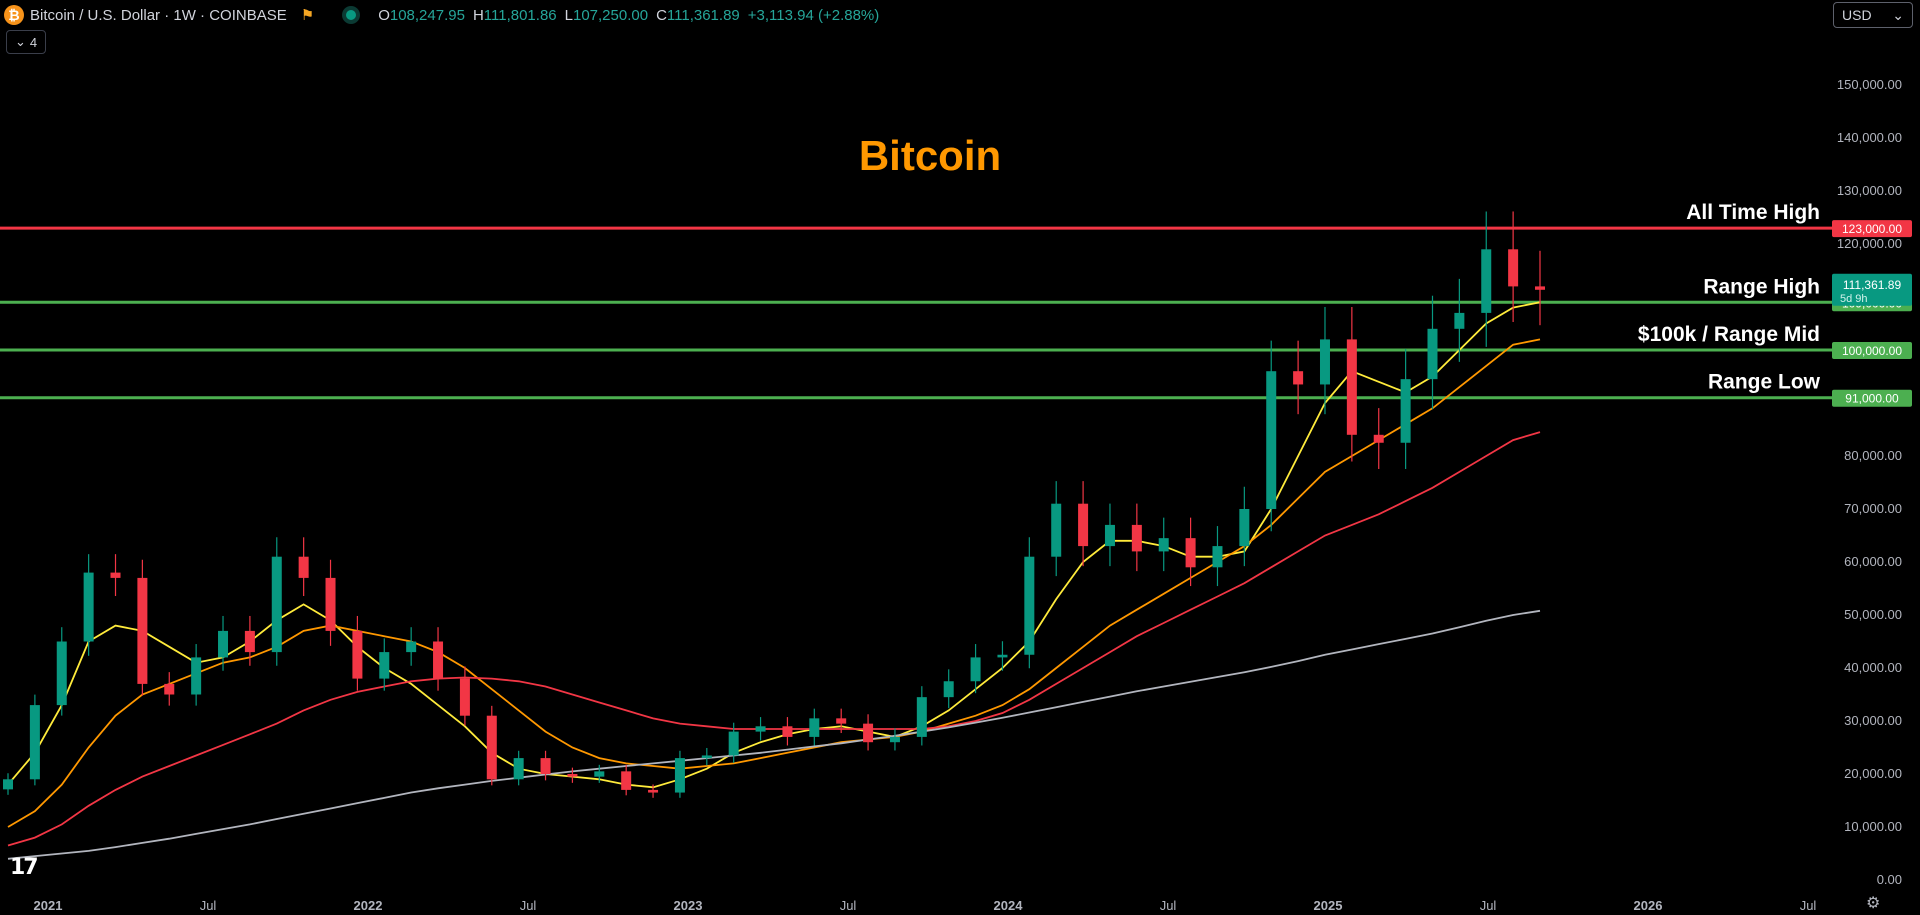 The height and width of the screenshot is (915, 1920). I want to click on level-label: Range High, so click(1761, 286).